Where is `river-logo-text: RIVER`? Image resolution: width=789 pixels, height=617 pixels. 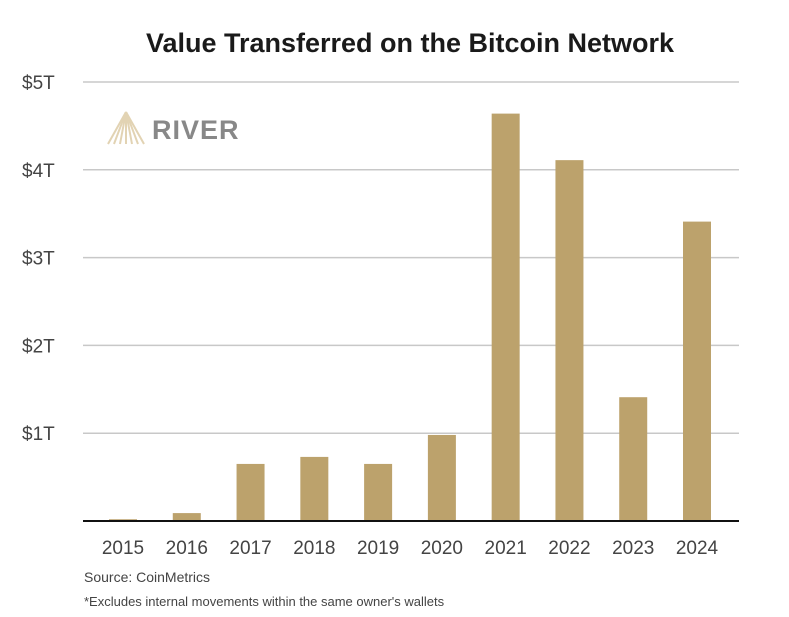
river-logo-text: RIVER is located at coordinates (196, 130).